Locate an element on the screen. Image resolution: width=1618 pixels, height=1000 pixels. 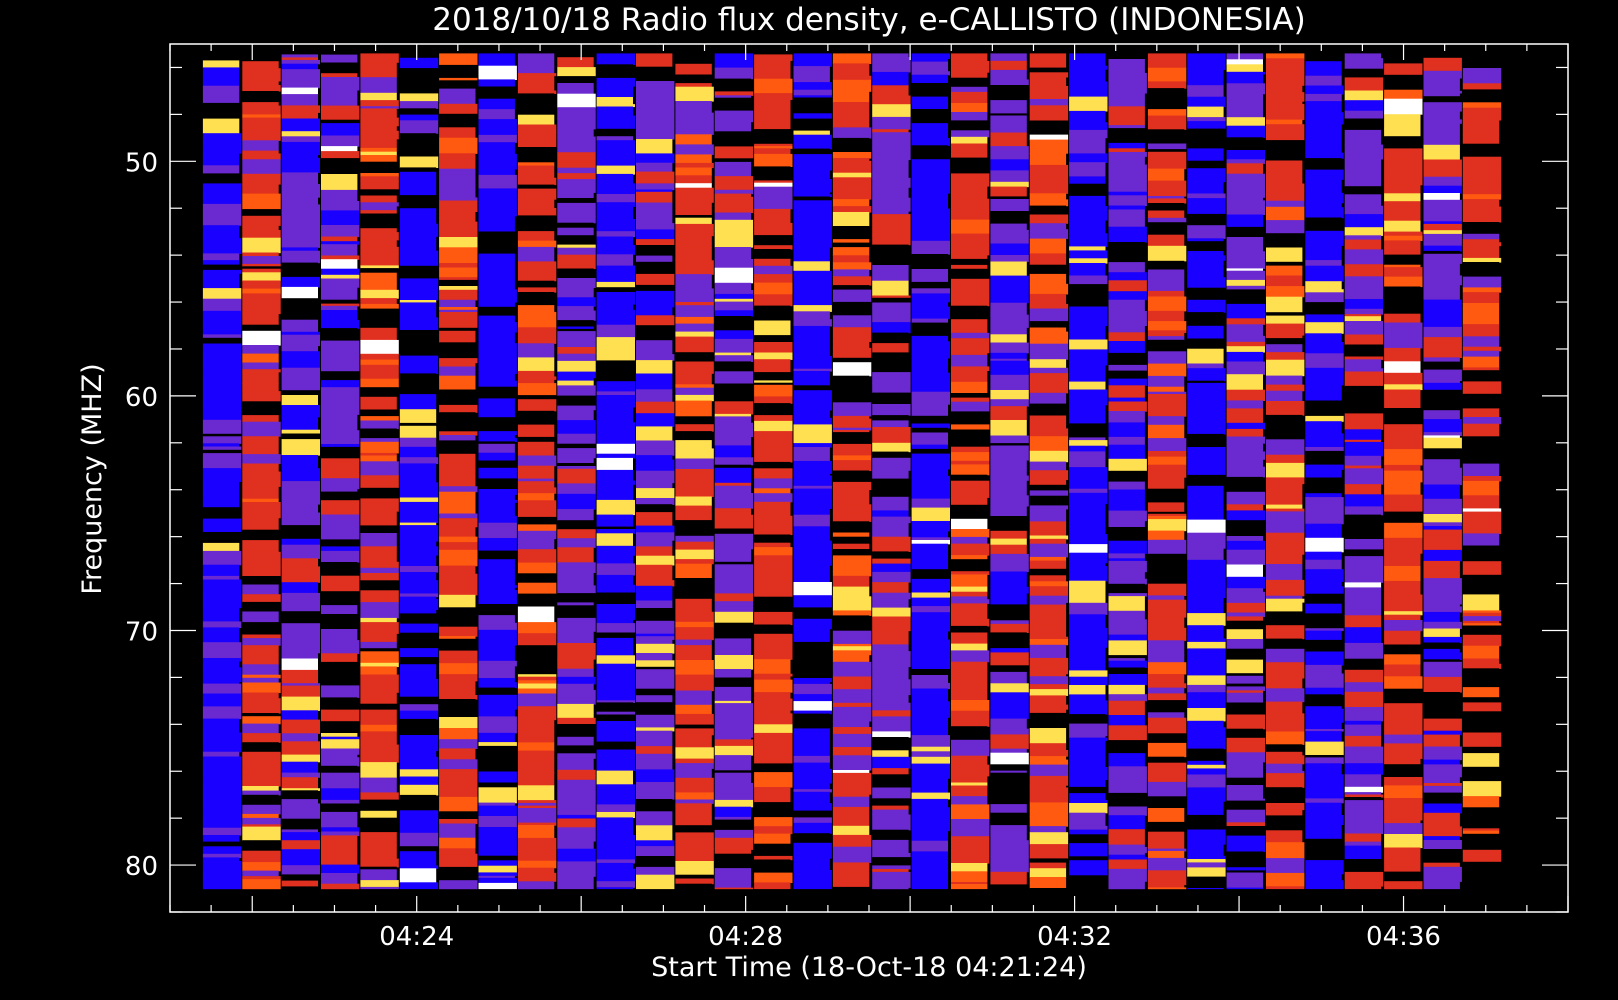
x-axis-label: Start Time (18-Oct-18 04:21:24) is located at coordinates (869, 967).